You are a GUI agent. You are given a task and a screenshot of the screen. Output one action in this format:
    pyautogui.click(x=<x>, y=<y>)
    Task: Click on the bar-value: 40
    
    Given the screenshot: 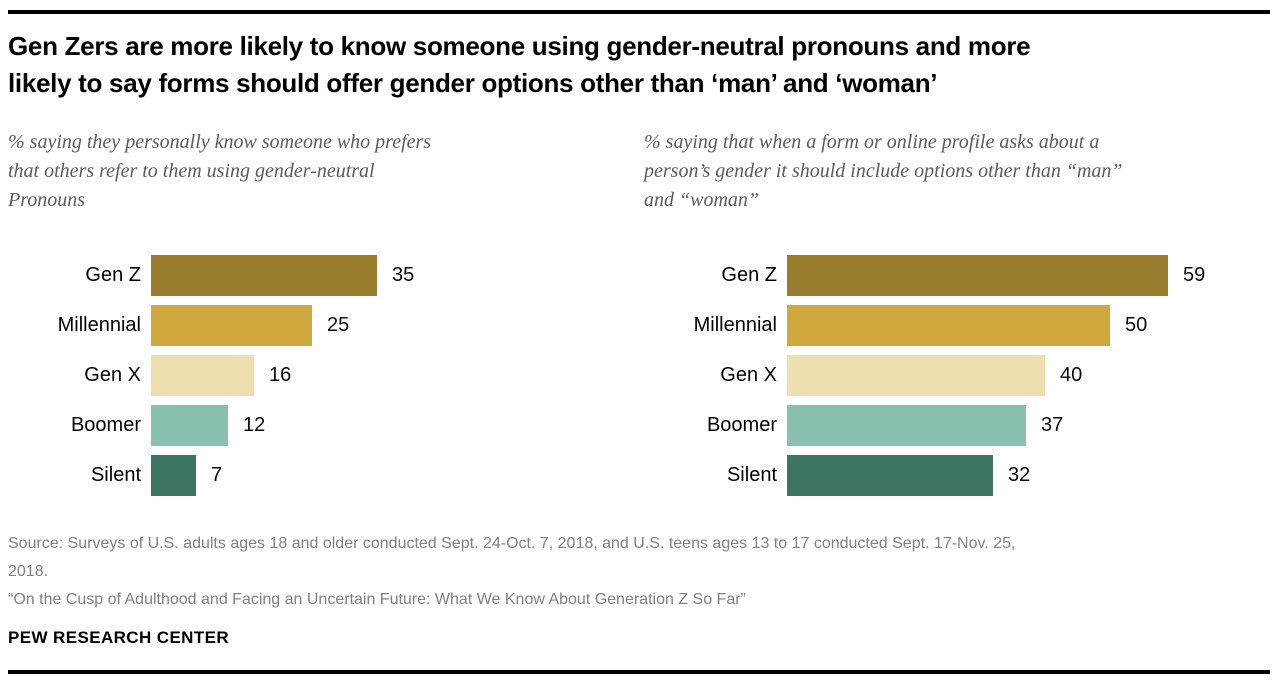 What is the action you would take?
    pyautogui.click(x=1071, y=375)
    